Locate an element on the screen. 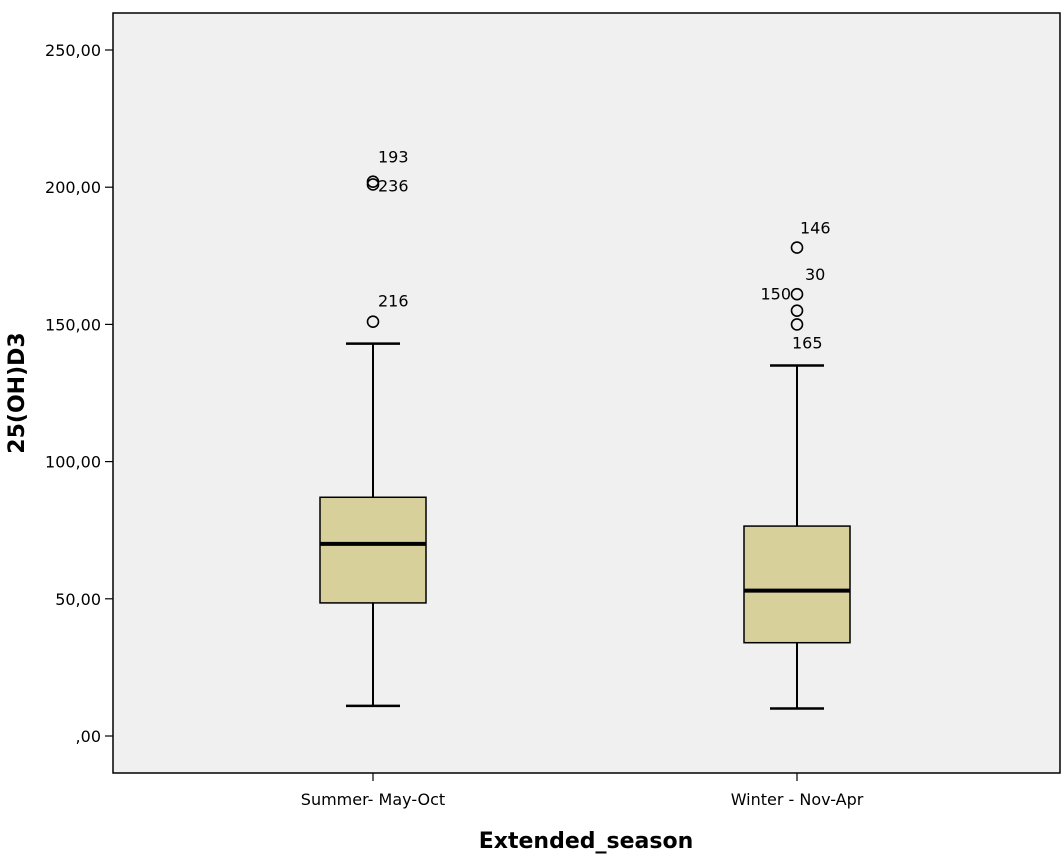 This screenshot has width=1063, height=867. y-tick-label: ,00 is located at coordinates (88, 736).